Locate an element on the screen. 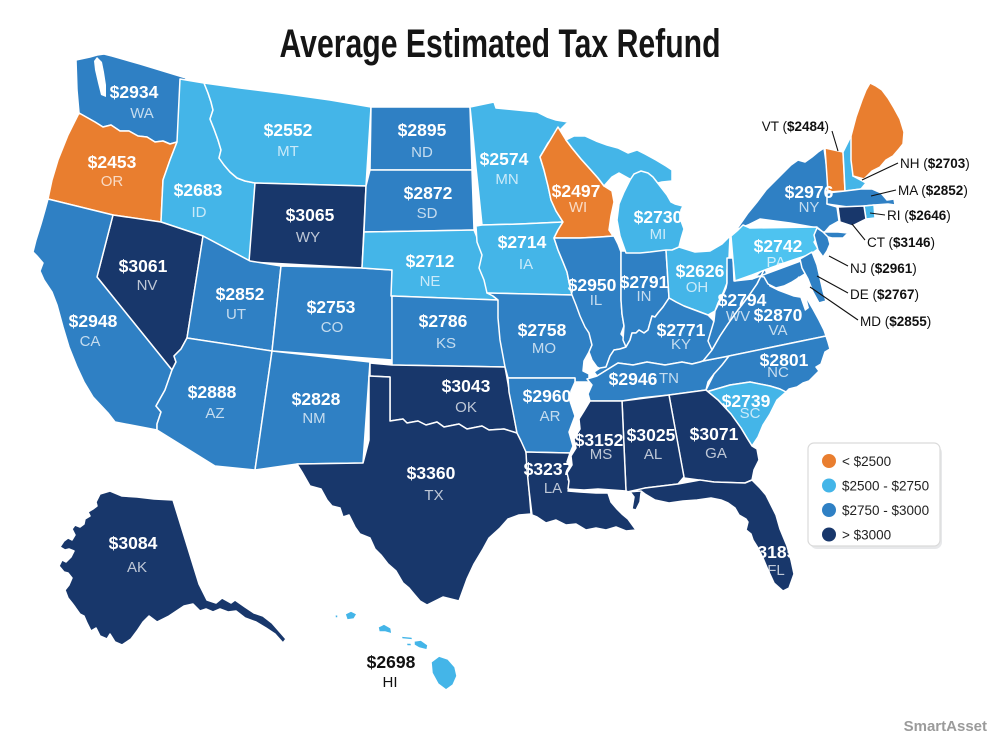 The image size is (1000, 750). svg-text: $2626 is located at coordinates (700, 271).